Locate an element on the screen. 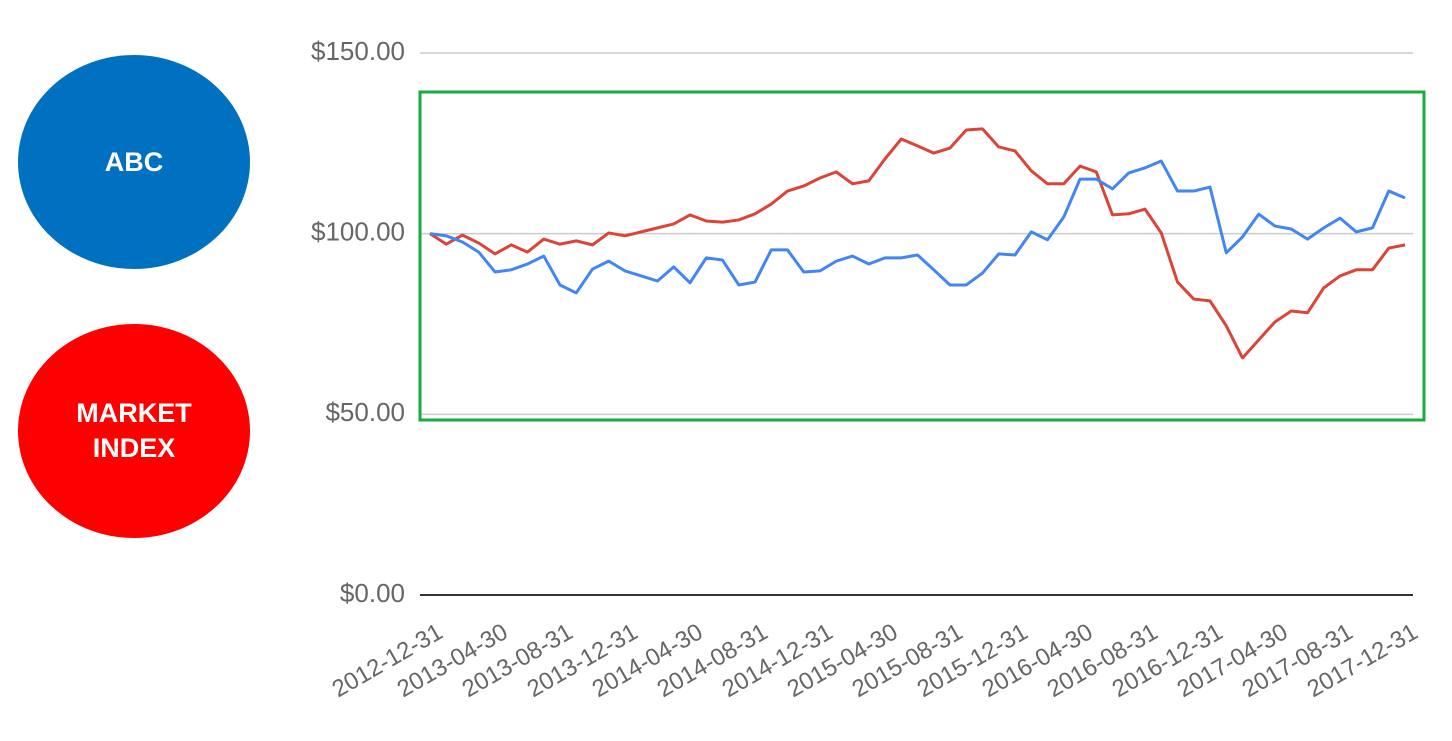  legend-item: MARKET INDEX is located at coordinates (134, 431).